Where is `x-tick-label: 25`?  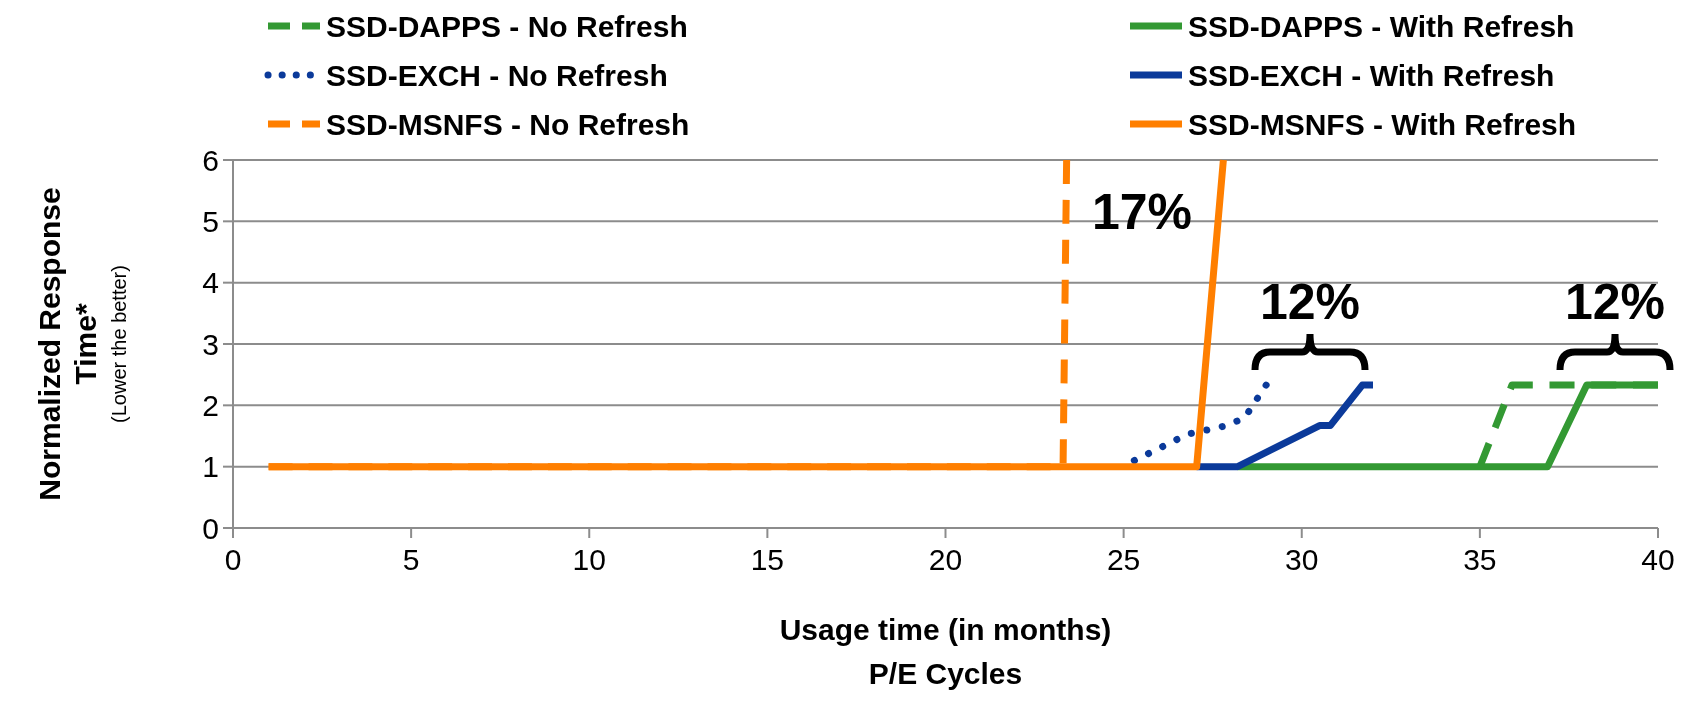
x-tick-label: 25 is located at coordinates (1123, 559).